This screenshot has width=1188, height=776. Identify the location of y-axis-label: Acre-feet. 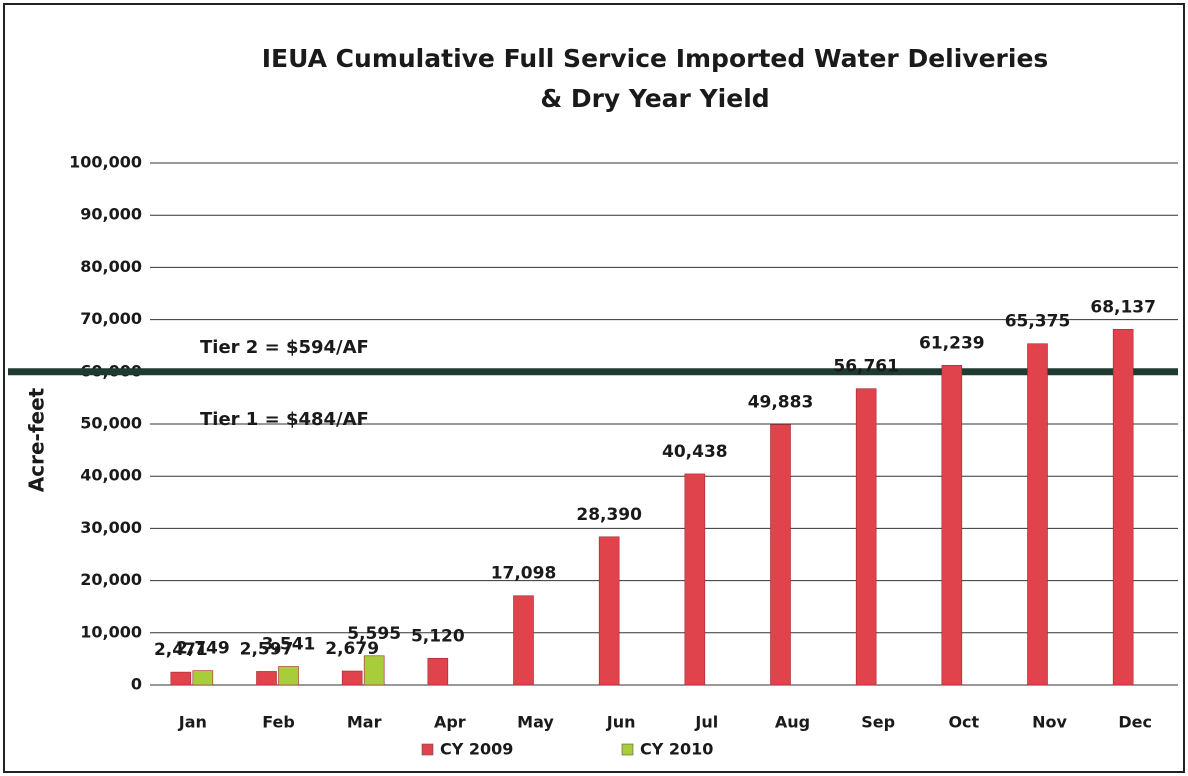
(37, 439).